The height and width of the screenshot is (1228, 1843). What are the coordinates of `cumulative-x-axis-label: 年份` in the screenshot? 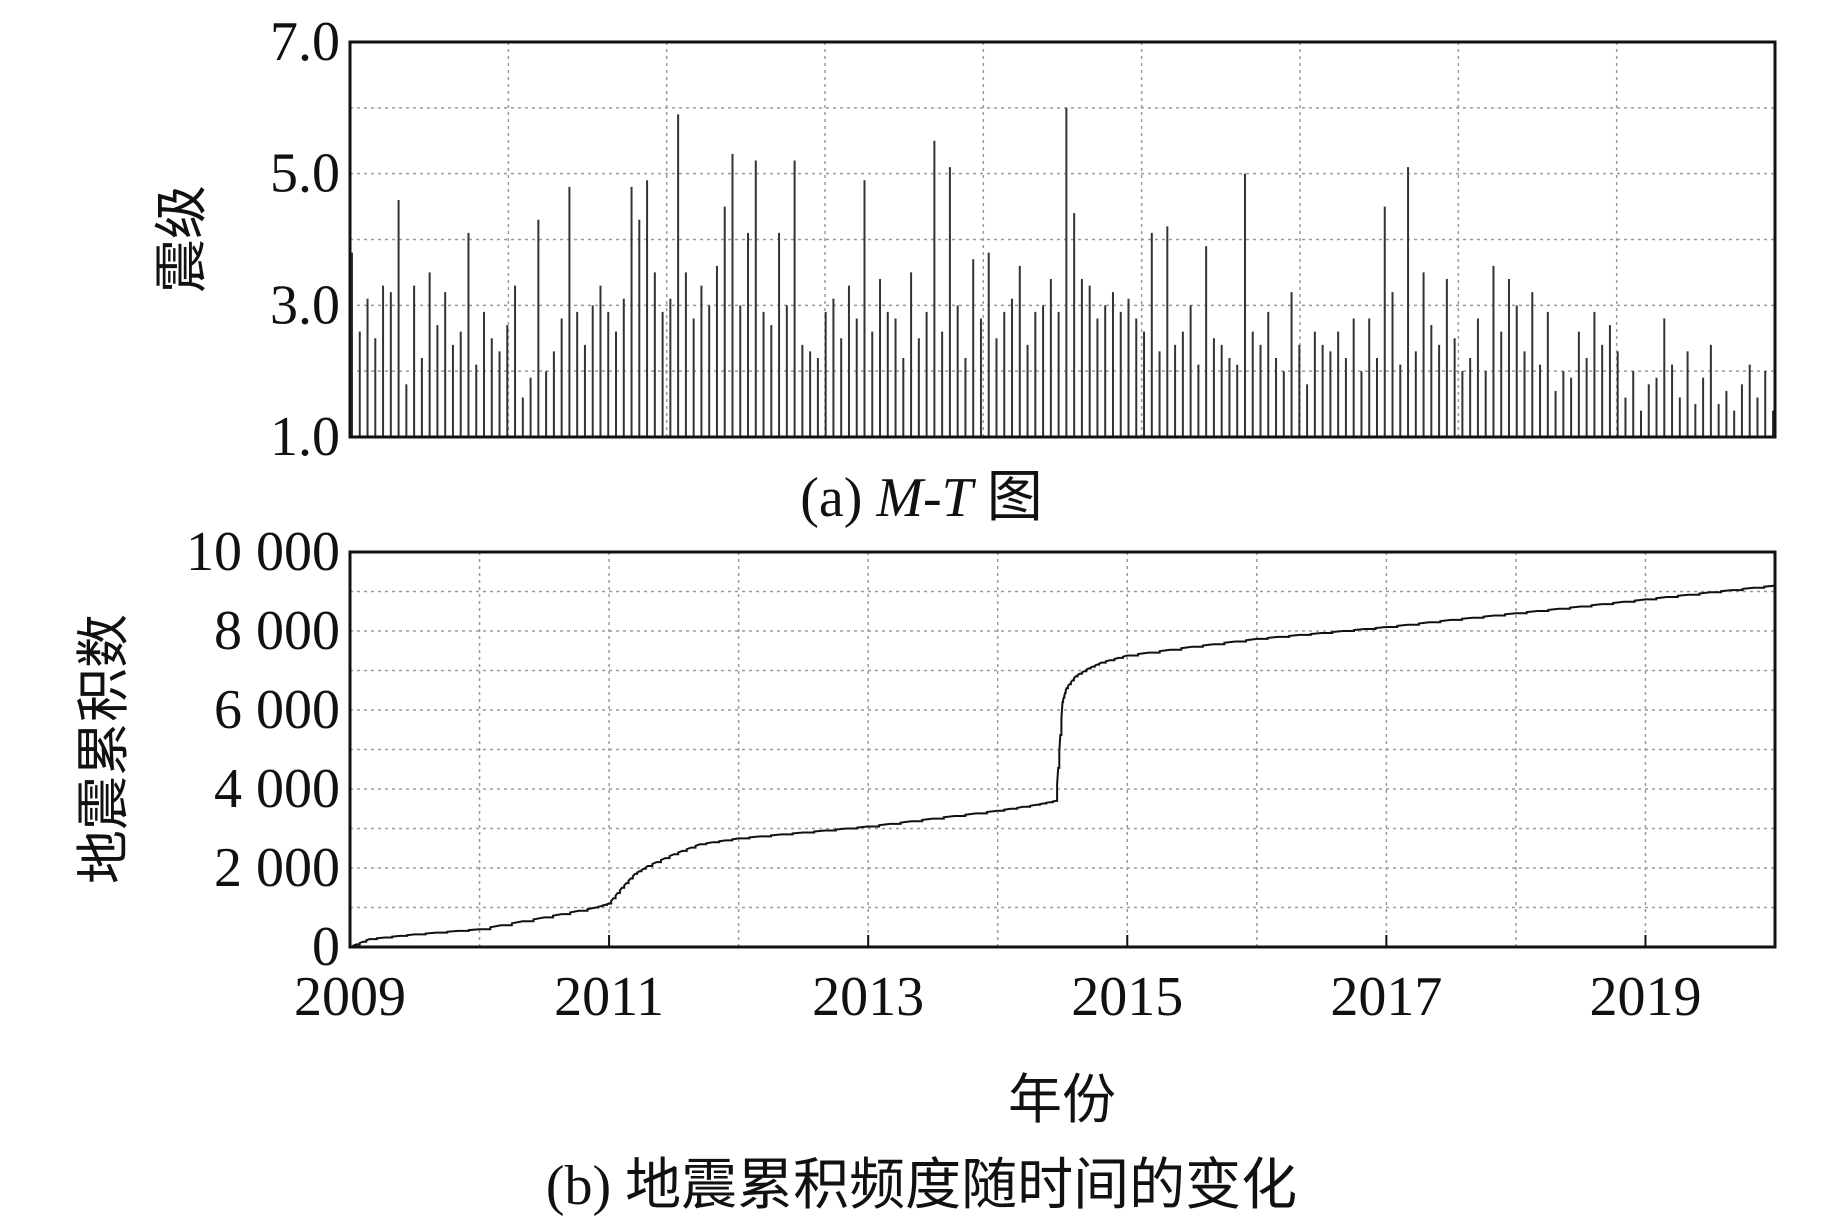 It's located at (1062, 1099).